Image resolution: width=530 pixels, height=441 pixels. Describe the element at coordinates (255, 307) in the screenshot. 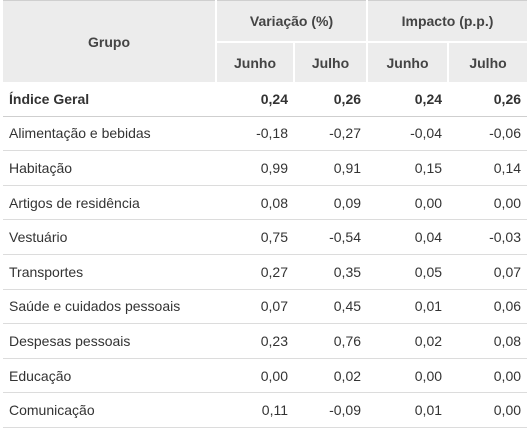

I see `variation-june-cell: 0,07` at that location.